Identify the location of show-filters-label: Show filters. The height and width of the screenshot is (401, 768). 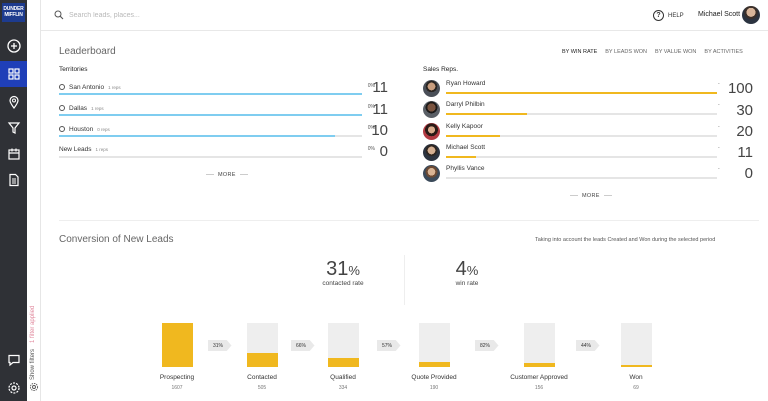
(33, 364).